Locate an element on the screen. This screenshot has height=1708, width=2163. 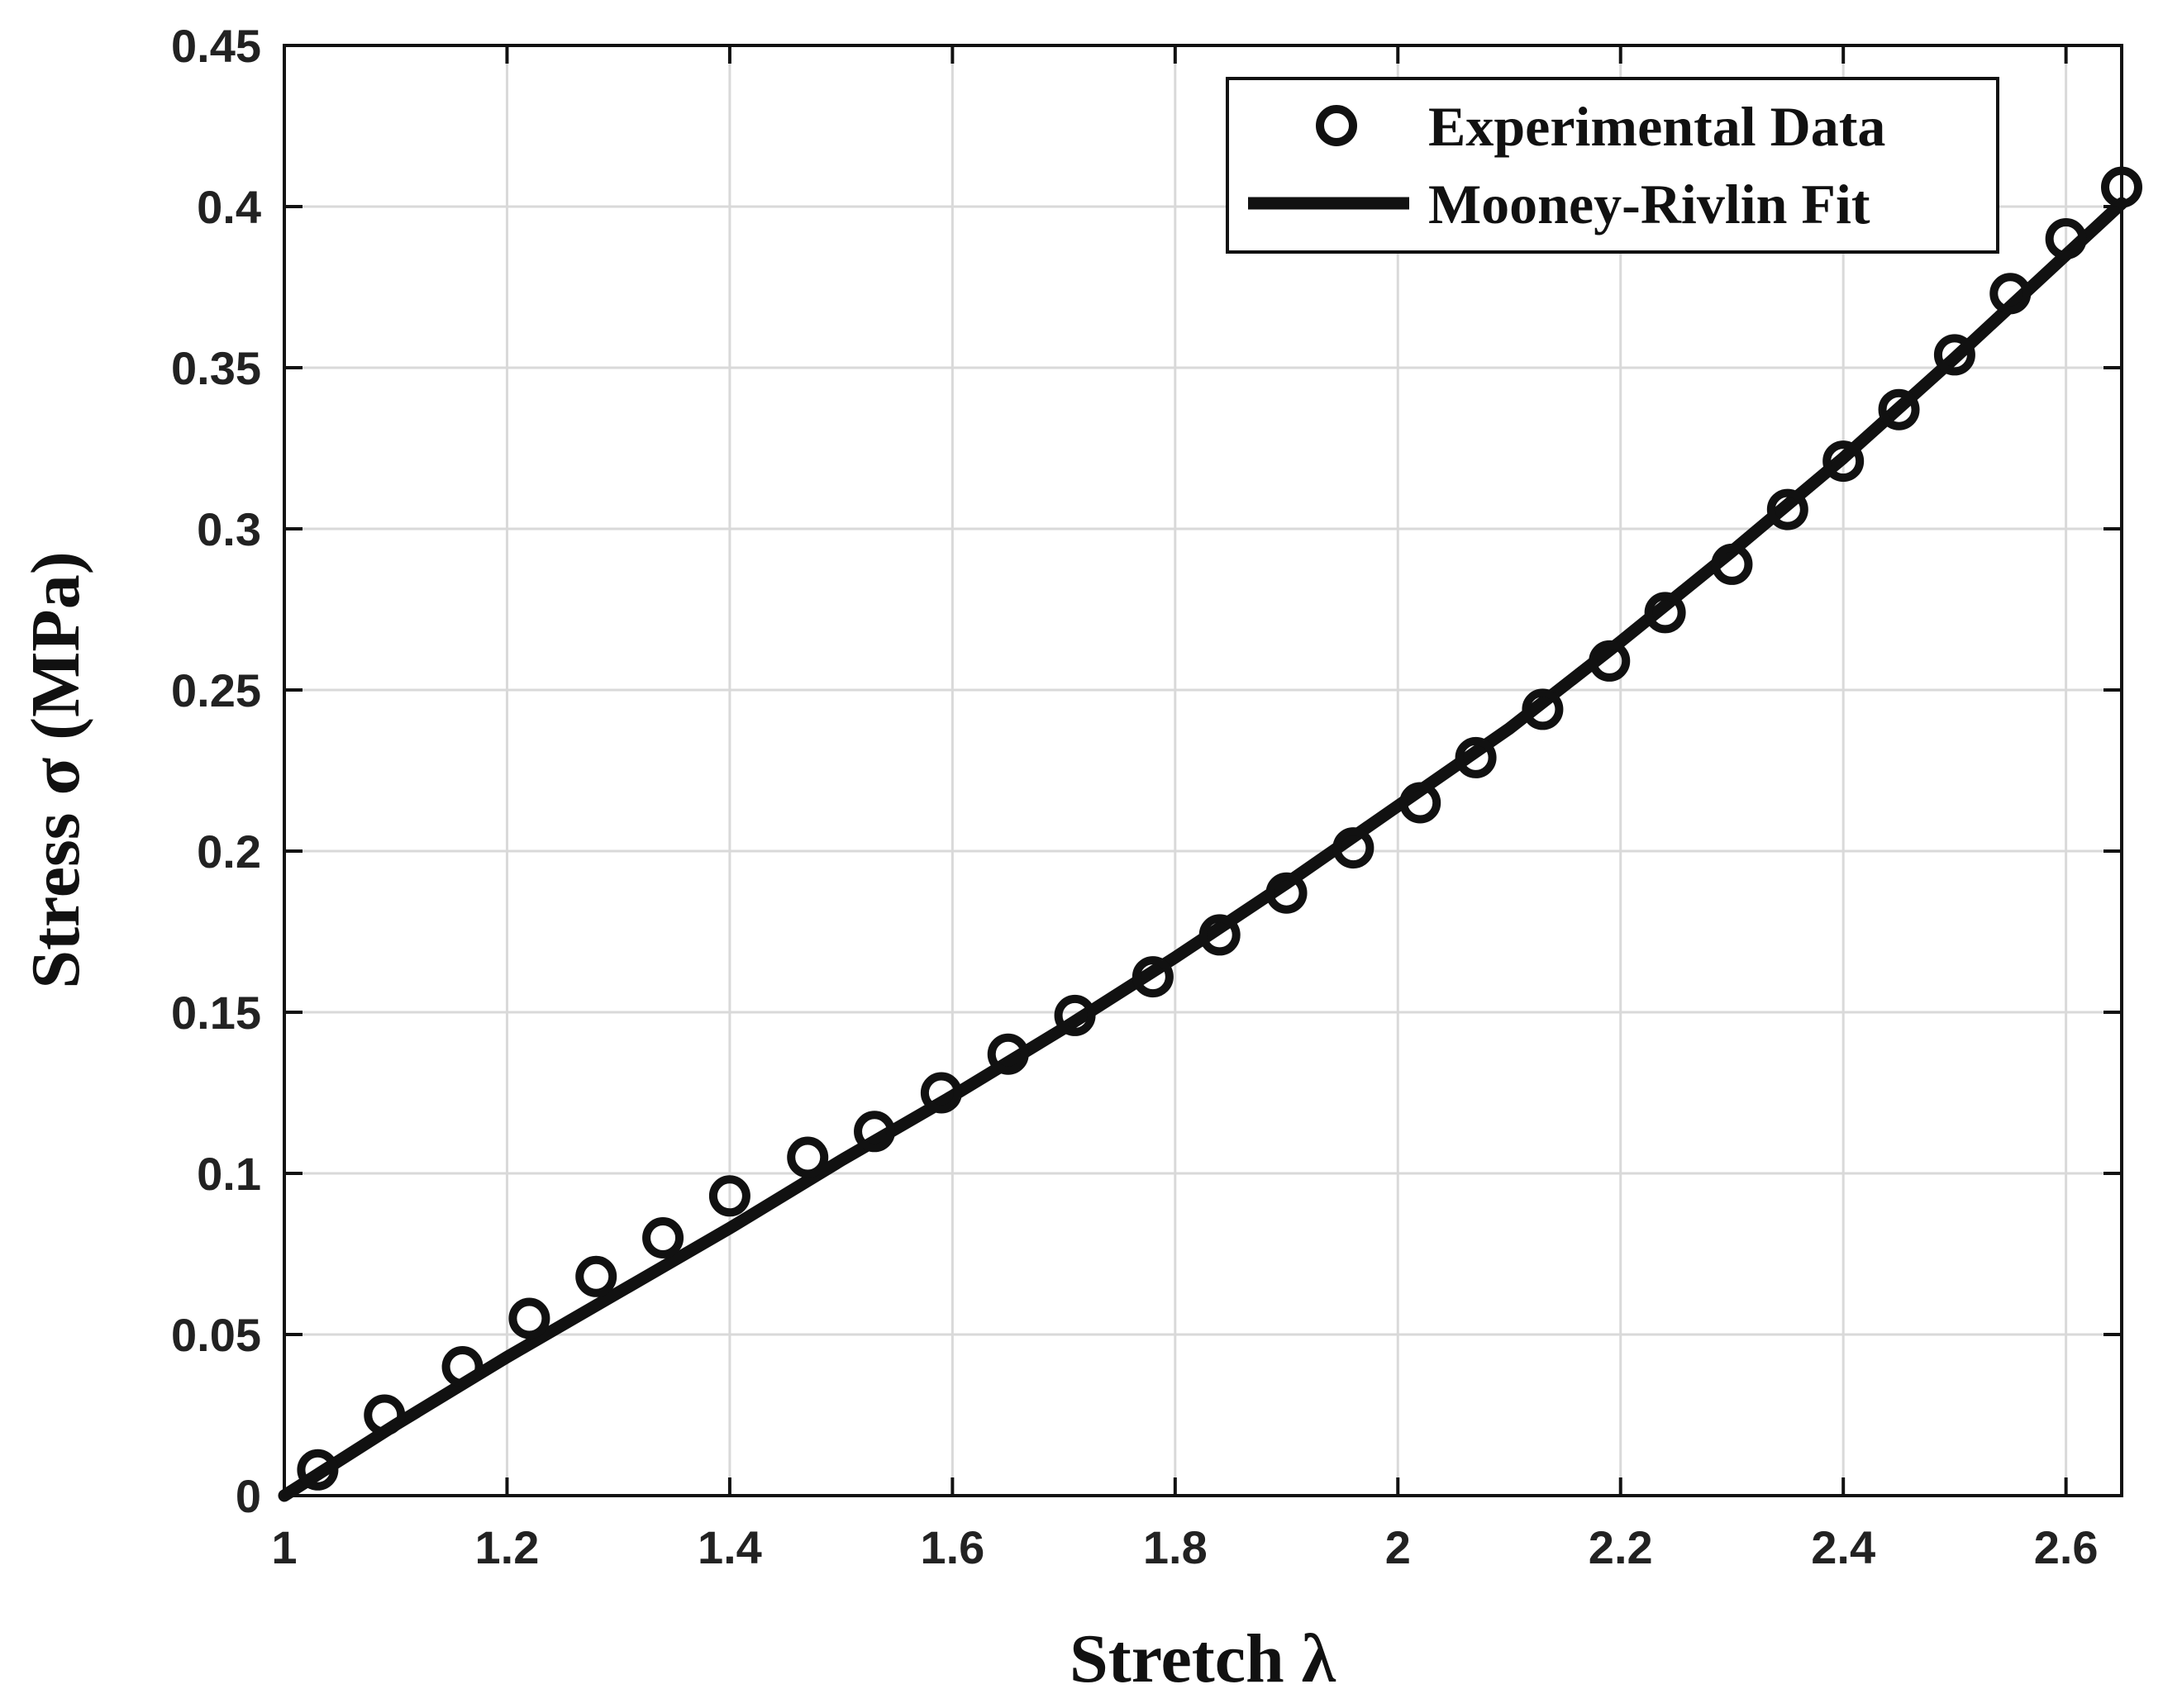
y-tick-label: 0.25 is located at coordinates (216, 690).